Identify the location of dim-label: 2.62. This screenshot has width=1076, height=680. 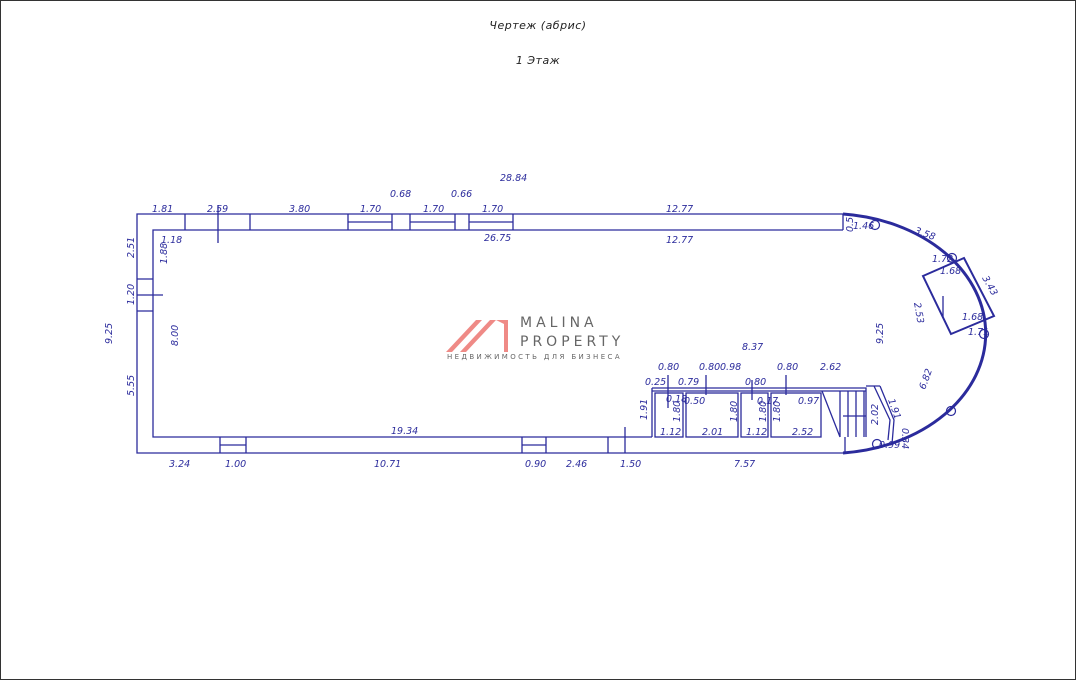
(830, 367).